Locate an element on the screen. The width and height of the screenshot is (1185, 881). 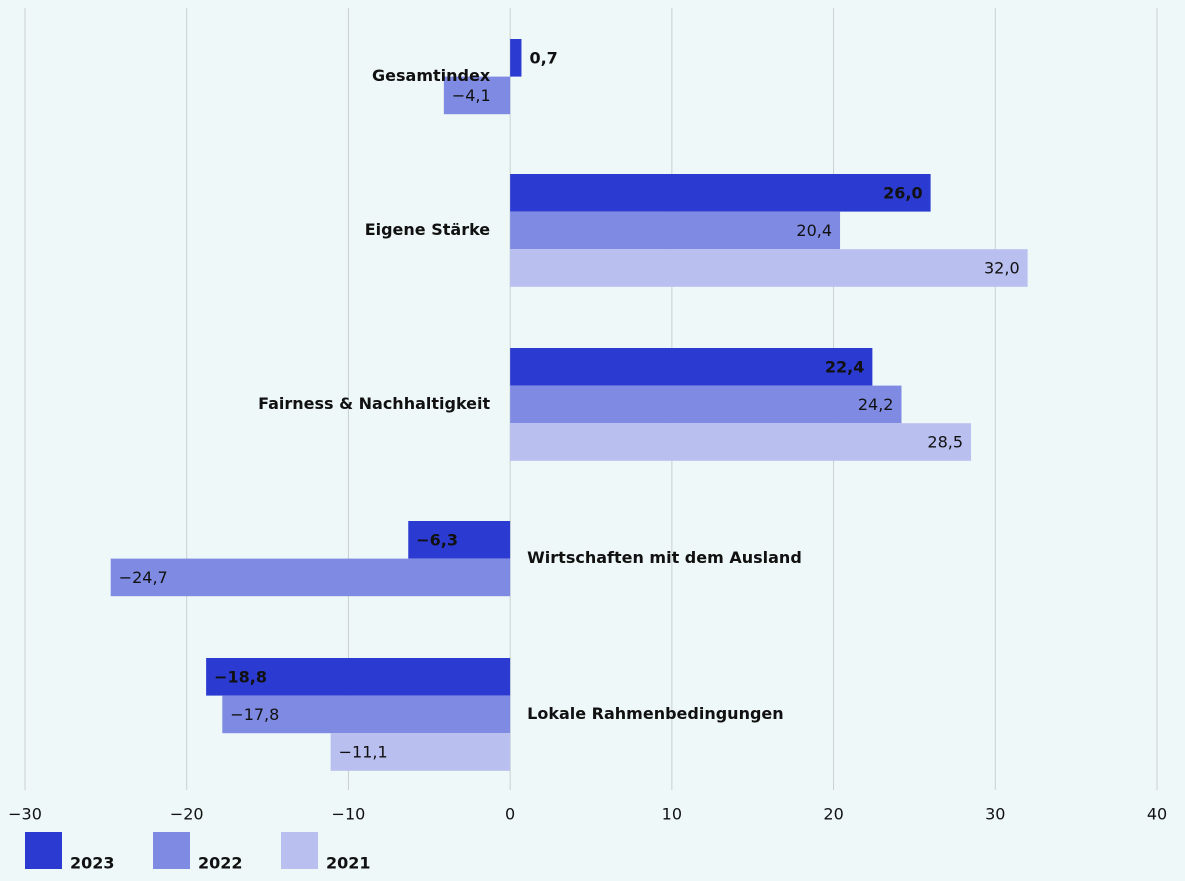
value-label: −6,3 is located at coordinates (437, 539).